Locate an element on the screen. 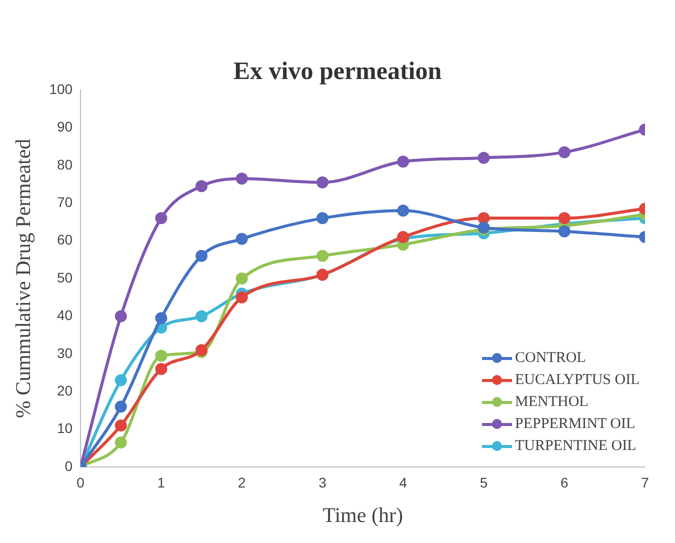 Image resolution: width=675 pixels, height=543 pixels. legend-label: EUCALYPTUS OIL is located at coordinates (577, 380).